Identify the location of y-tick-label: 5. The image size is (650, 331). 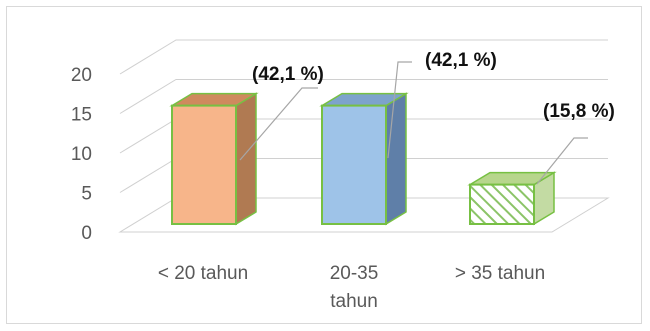
(86, 194).